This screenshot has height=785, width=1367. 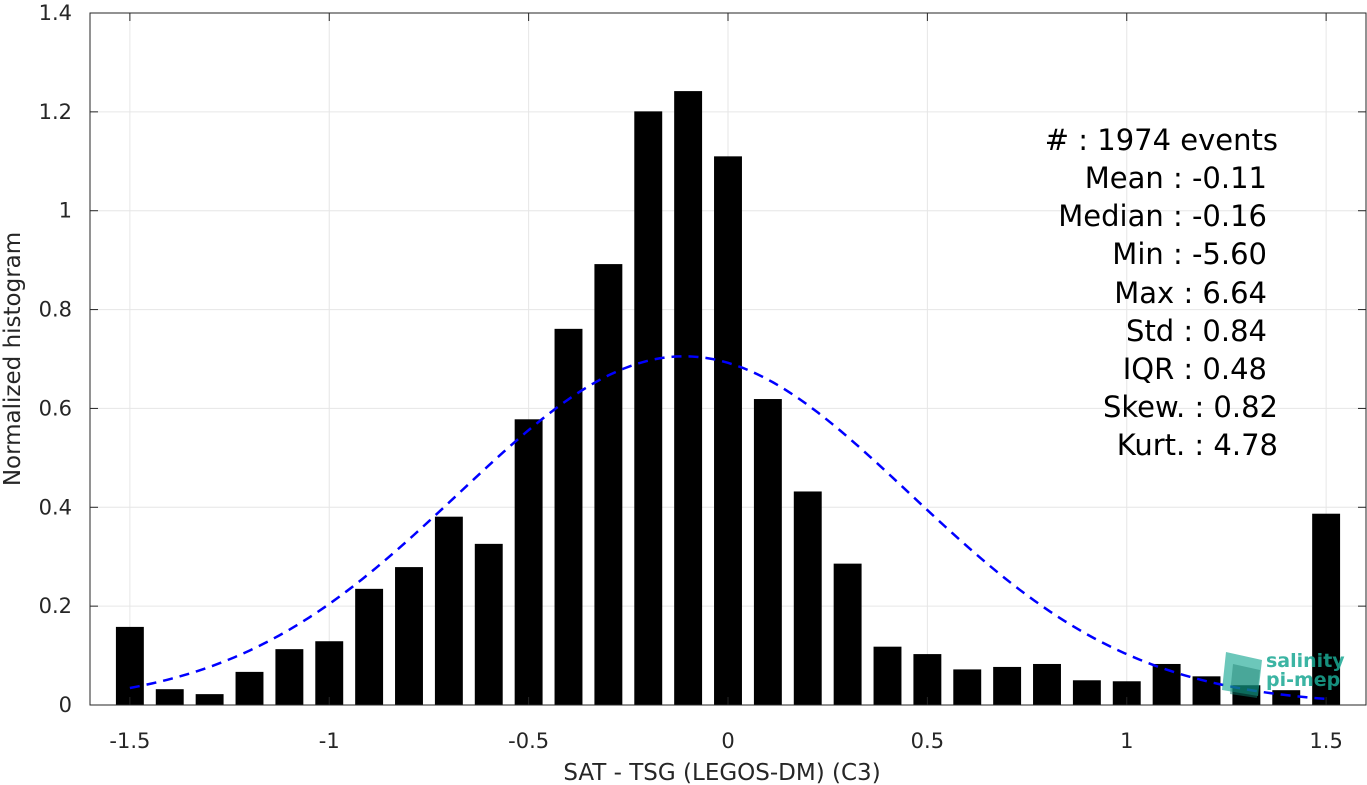 I want to click on x-tick-label: -0.5, so click(x=528, y=741).